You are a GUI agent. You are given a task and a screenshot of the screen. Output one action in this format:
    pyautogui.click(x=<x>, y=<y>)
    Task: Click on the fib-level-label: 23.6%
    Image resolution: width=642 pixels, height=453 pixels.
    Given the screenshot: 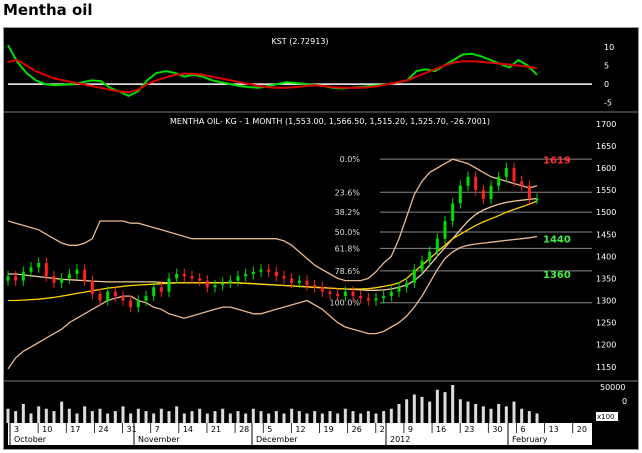 What is the action you would take?
    pyautogui.click(x=348, y=192)
    